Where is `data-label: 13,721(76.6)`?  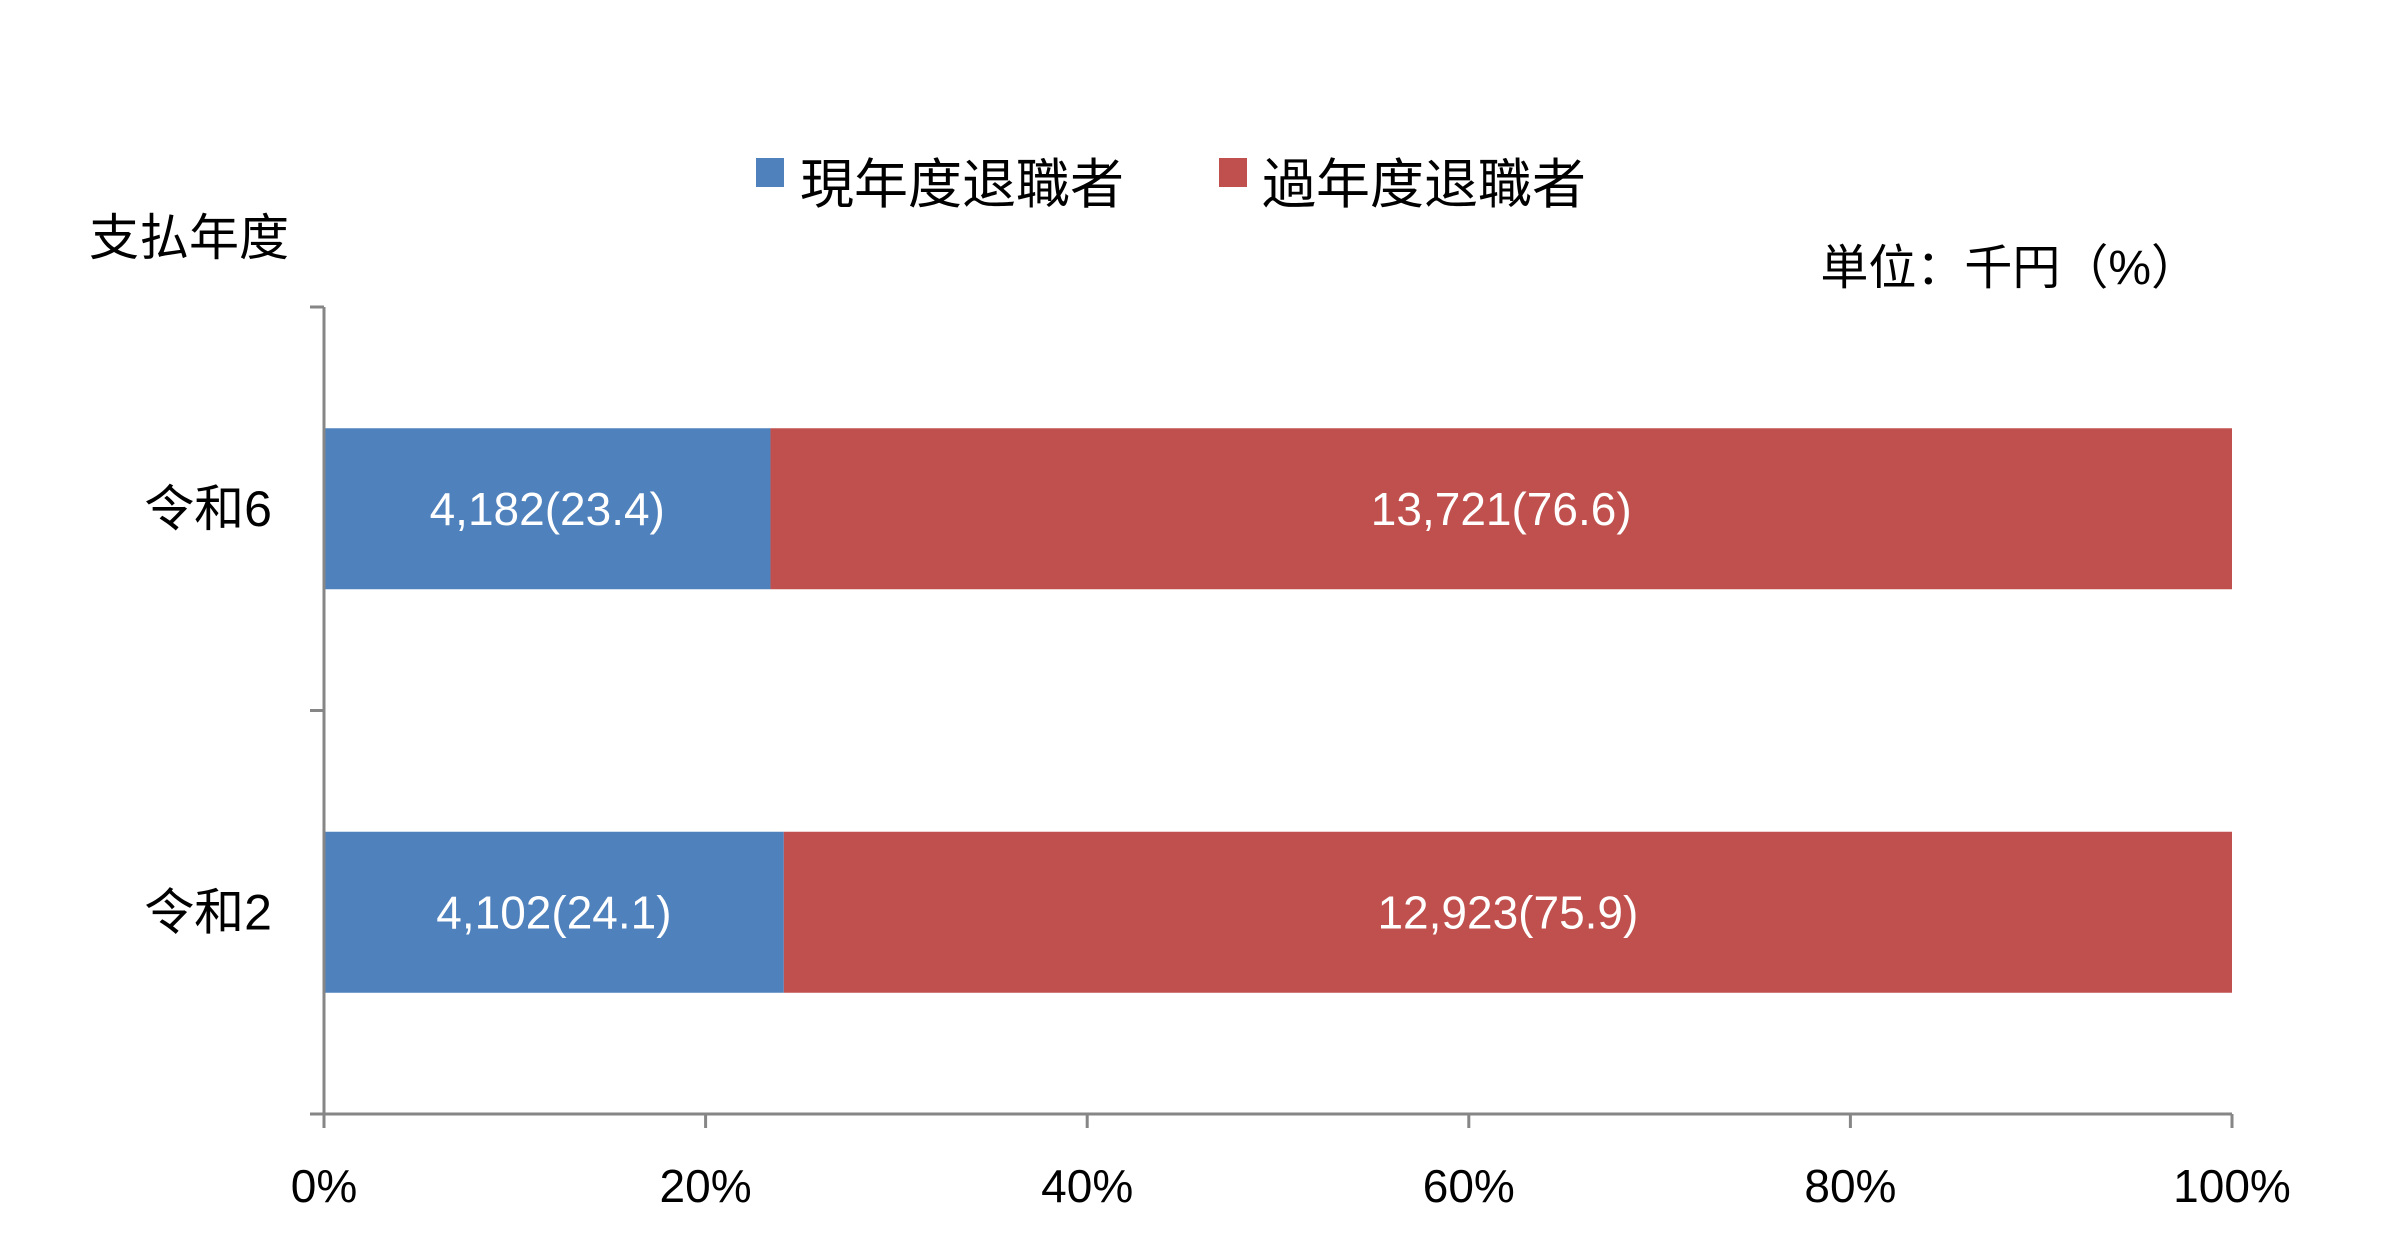 data-label: 13,721(76.6) is located at coordinates (1501, 509).